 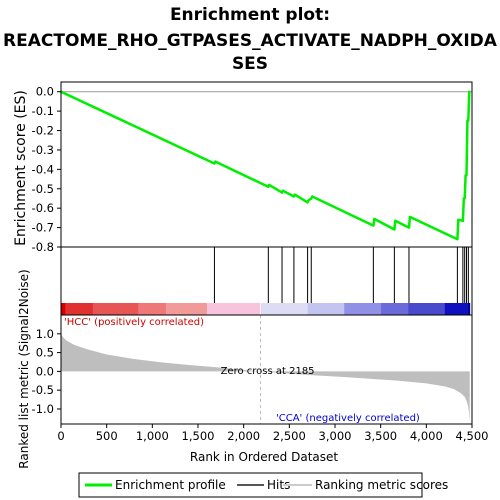 I want to click on es-y-tick-label-4: -0.4, so click(x=43, y=169).